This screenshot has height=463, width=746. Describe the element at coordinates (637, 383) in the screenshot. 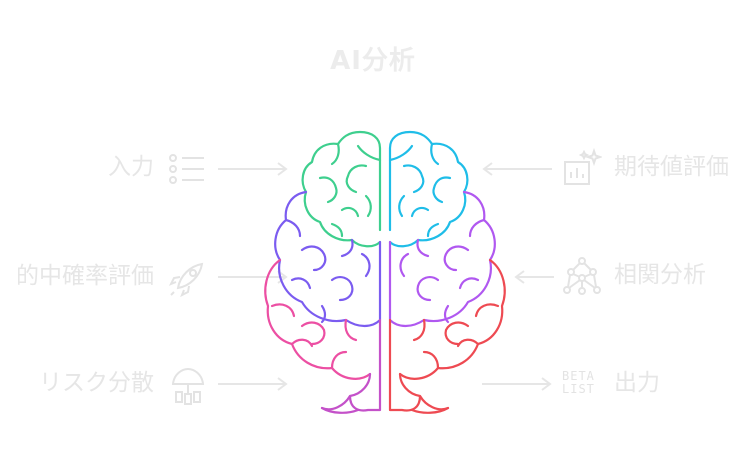

I see `output-label: 出力` at that location.